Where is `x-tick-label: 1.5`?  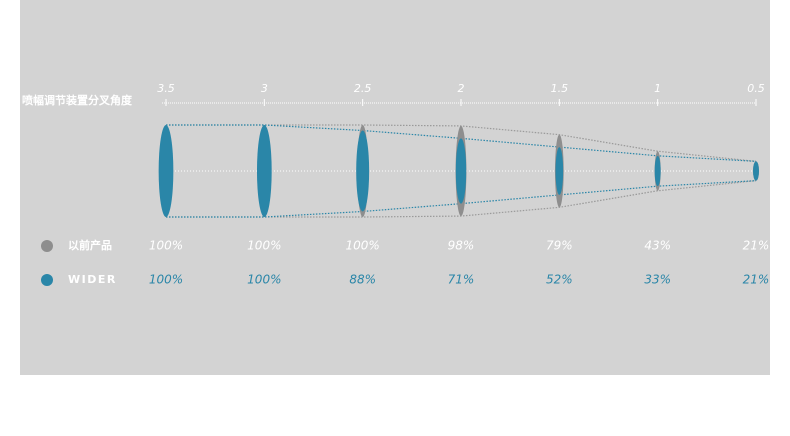 x-tick-label: 1.5 is located at coordinates (560, 88).